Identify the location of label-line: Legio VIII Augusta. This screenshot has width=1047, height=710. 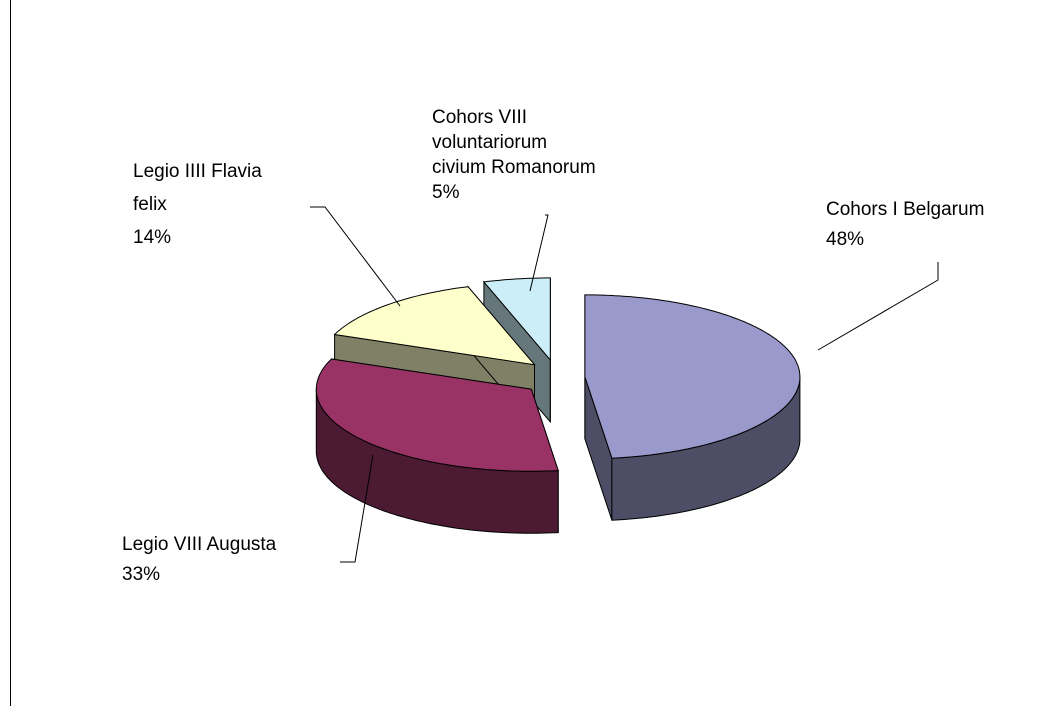
(199, 544).